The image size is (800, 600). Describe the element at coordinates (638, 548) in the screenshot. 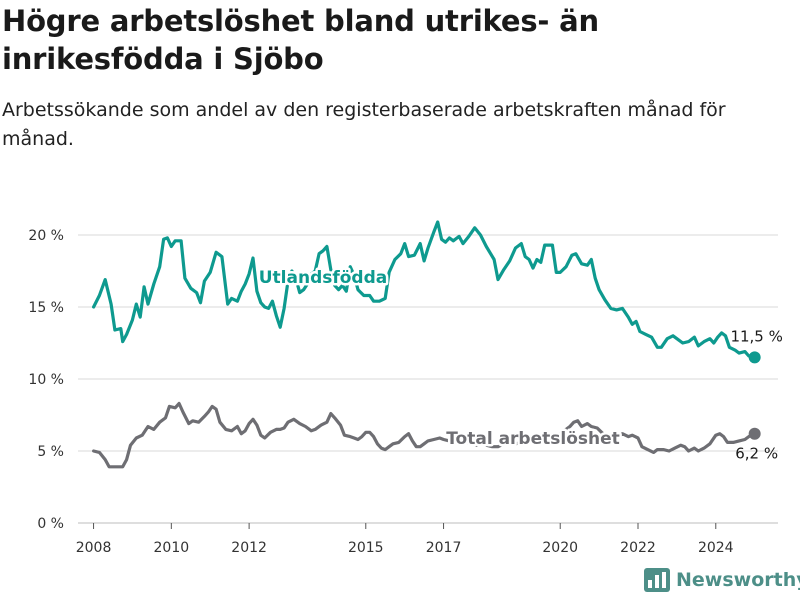

I see `x-tick-label: 2022` at that location.